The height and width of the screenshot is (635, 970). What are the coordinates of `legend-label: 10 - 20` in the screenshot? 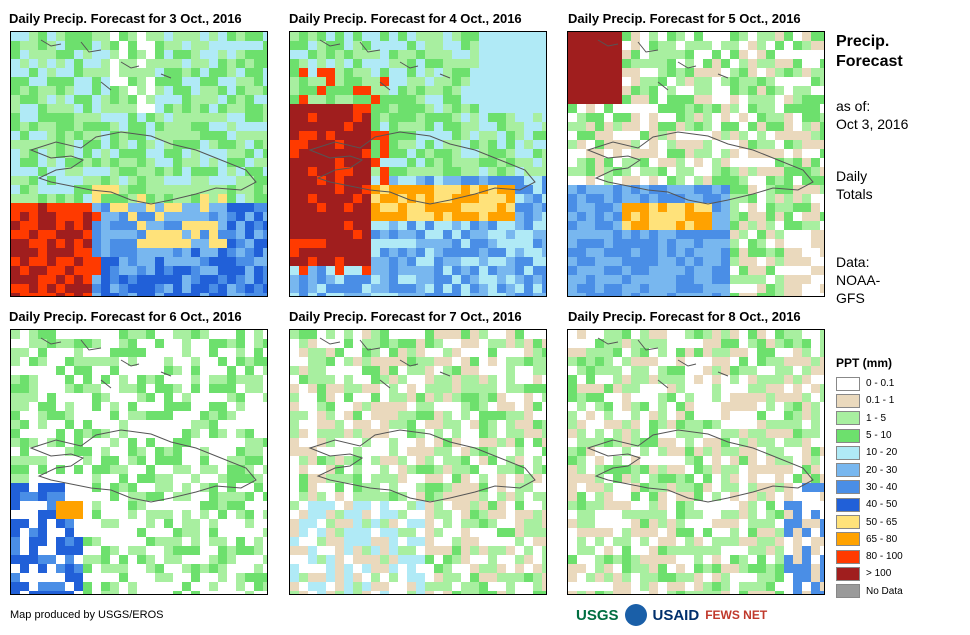 It's located at (882, 453).